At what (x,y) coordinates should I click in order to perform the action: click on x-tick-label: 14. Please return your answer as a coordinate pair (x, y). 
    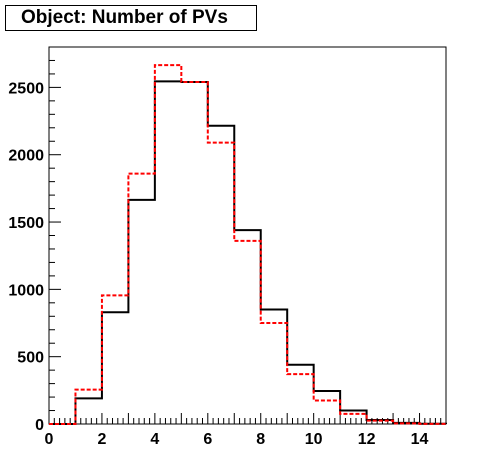
    Looking at the image, I should click on (420, 439).